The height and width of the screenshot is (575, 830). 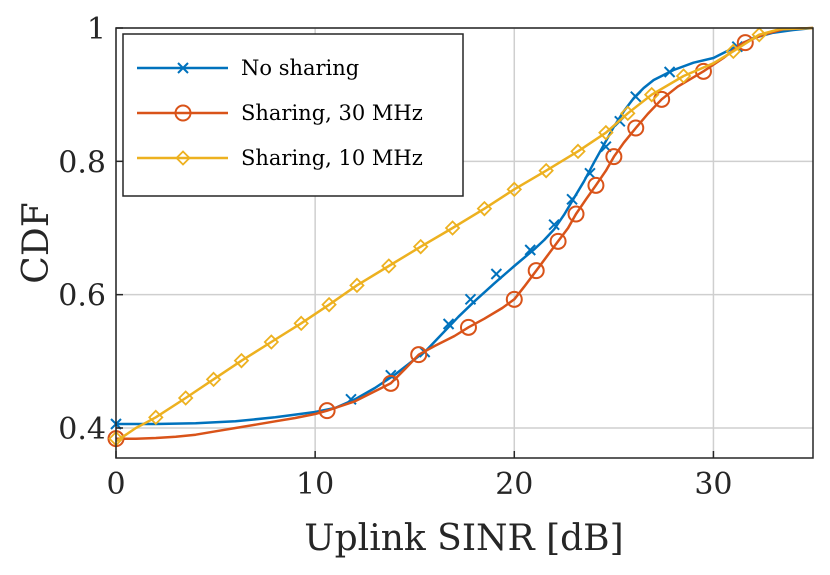 What do you see at coordinates (82, 429) in the screenshot?
I see `y-tick-label: 0.4` at bounding box center [82, 429].